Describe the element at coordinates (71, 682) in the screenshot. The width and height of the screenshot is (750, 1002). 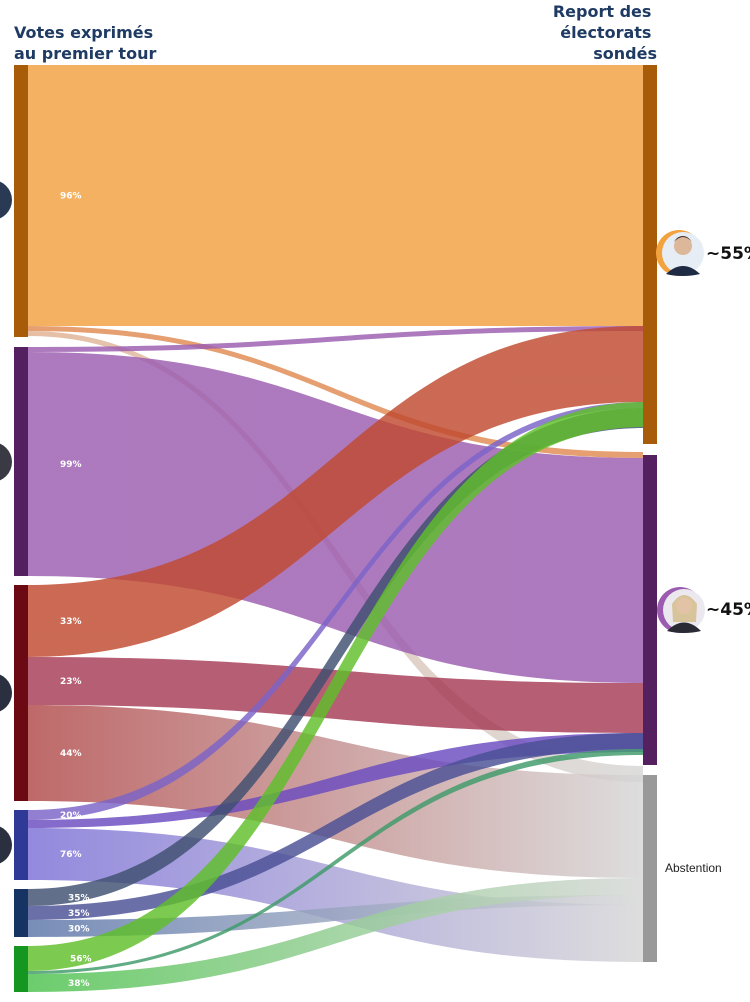
I see `flow-label-s3-le-pen: 23%` at that location.